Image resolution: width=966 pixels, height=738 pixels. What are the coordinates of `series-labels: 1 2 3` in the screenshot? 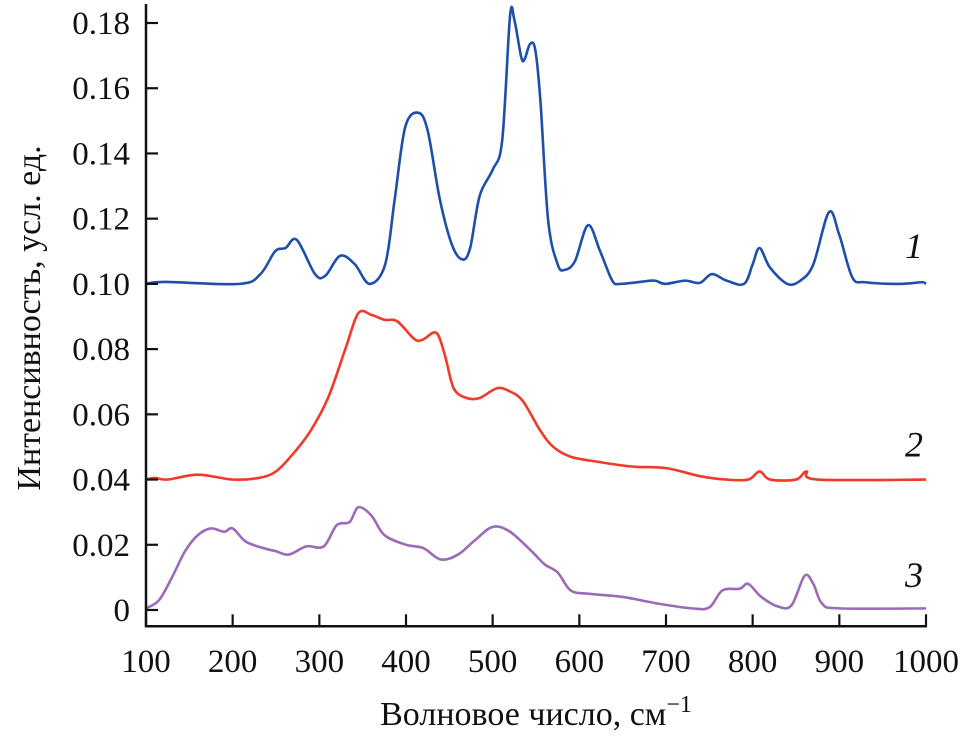 It's located at (913, 410).